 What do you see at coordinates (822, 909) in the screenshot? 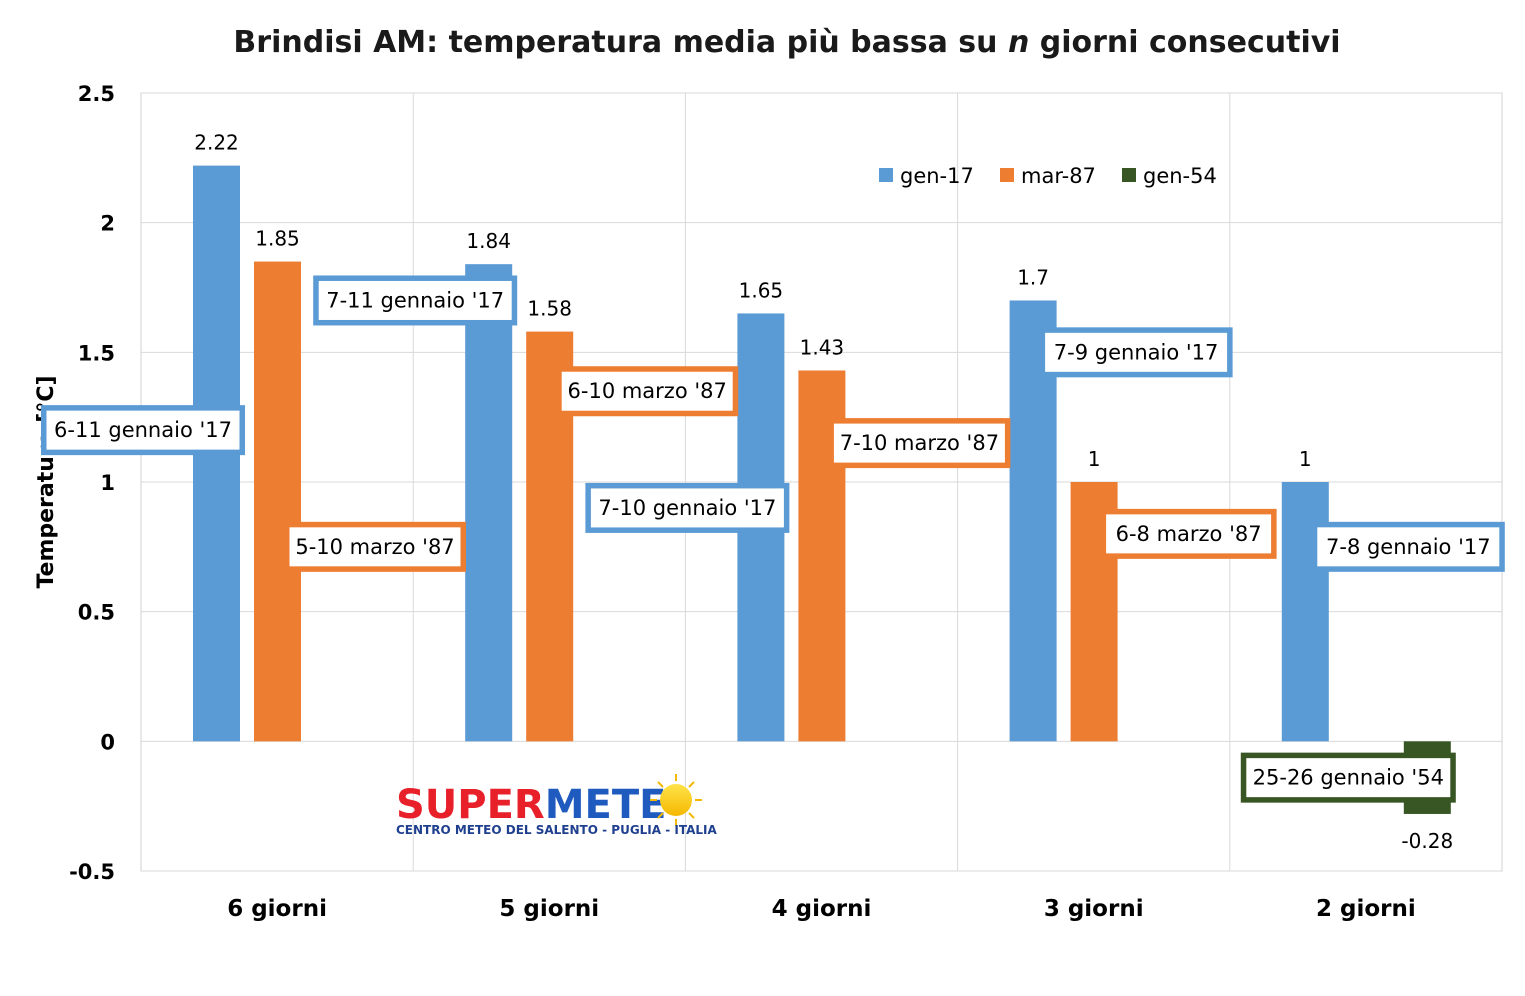
I see `x-tick-label: 4 giorni` at bounding box center [822, 909].